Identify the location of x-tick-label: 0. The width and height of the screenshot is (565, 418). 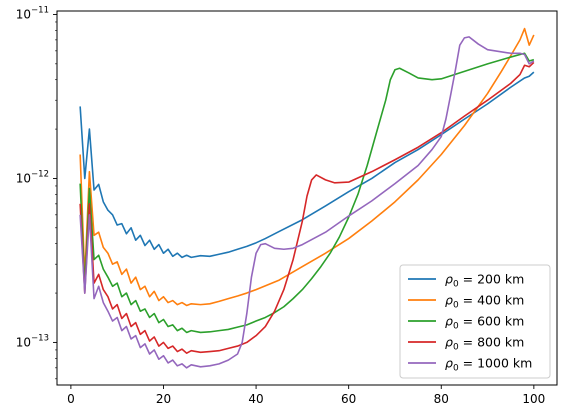
(71, 399).